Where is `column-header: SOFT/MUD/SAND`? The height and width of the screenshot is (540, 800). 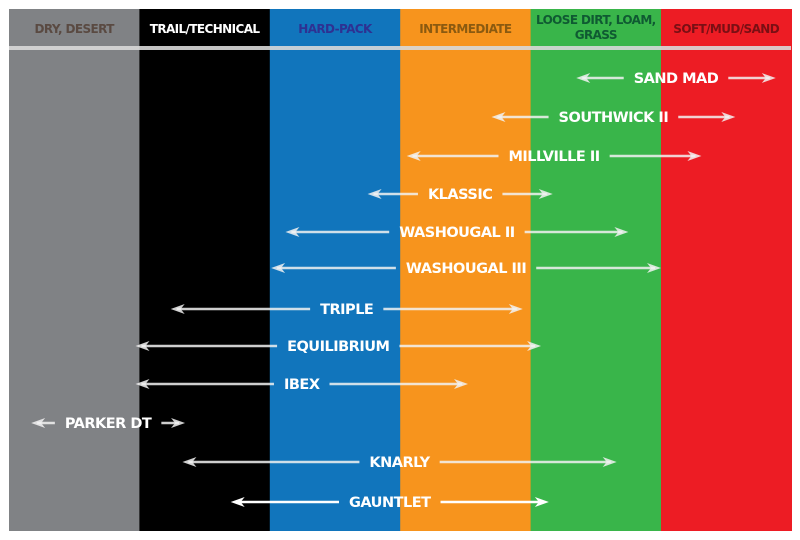 column-header: SOFT/MUD/SAND is located at coordinates (726, 29).